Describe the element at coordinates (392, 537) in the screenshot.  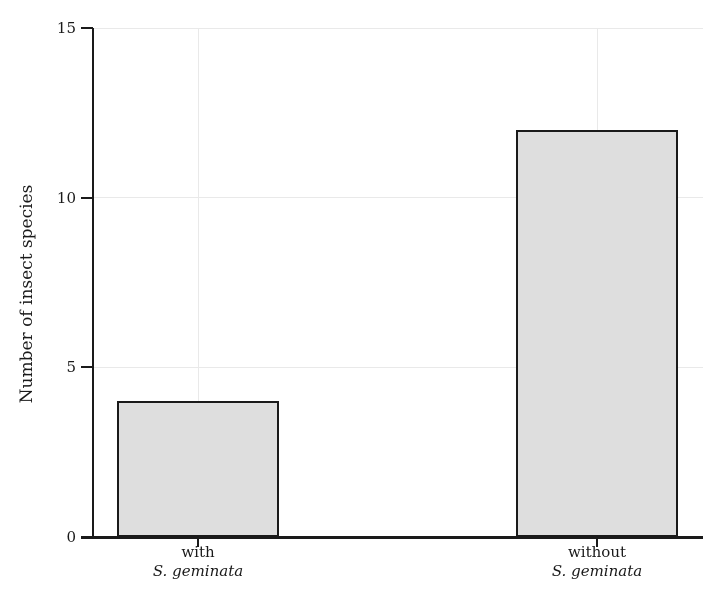
I see `x-axis-line` at that location.